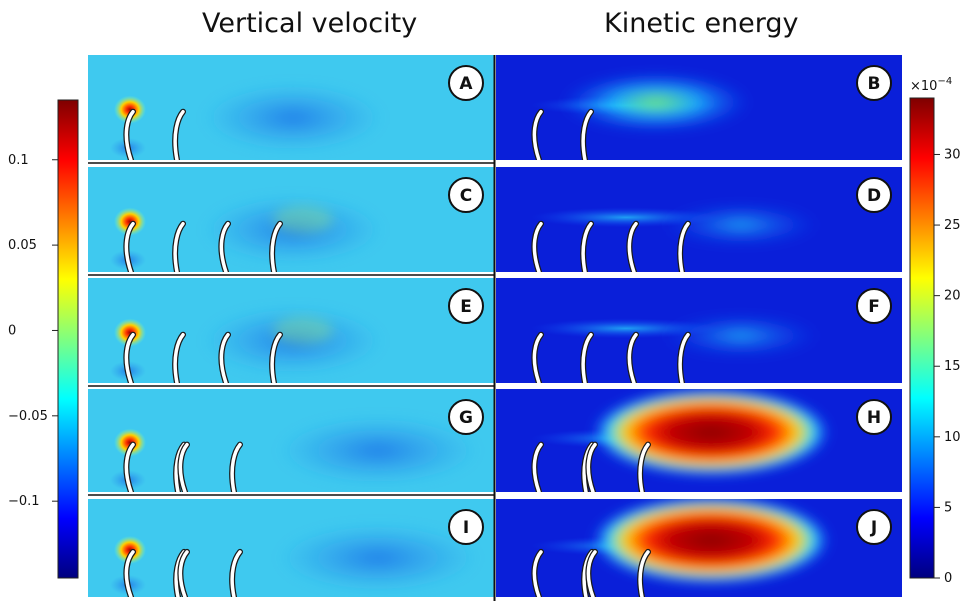 This screenshot has height=601, width=969. I want to click on velocity-tick-label: 0, so click(12, 330).